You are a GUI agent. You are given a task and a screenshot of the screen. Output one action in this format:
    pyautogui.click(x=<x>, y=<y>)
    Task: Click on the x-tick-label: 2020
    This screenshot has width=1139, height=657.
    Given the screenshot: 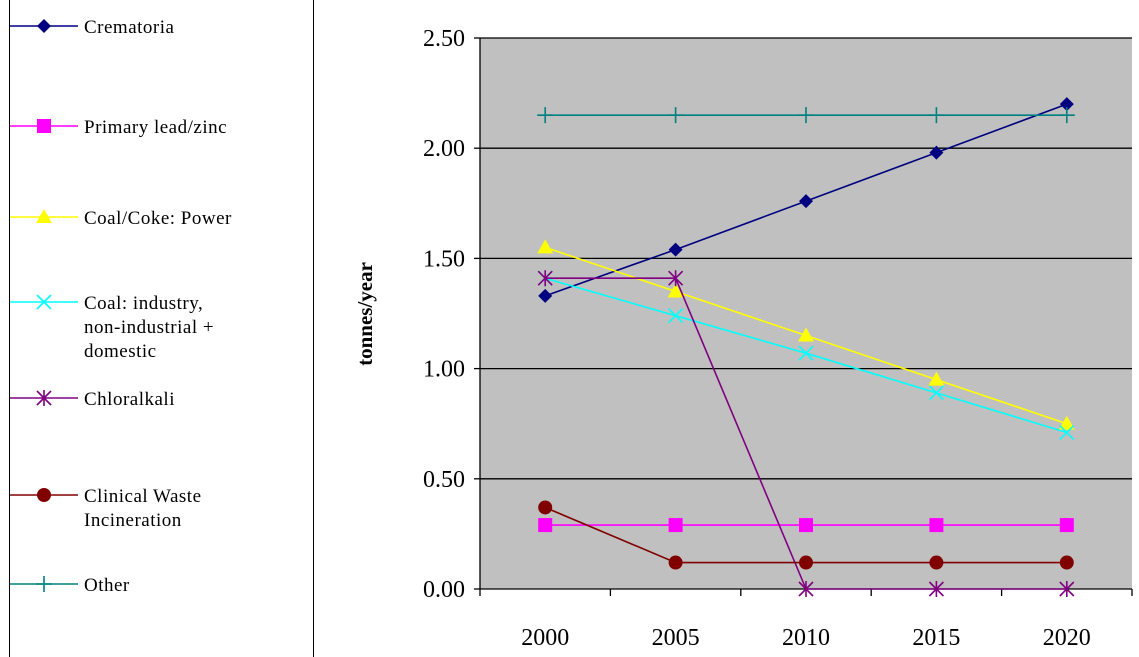 What is the action you would take?
    pyautogui.click(x=1067, y=638)
    